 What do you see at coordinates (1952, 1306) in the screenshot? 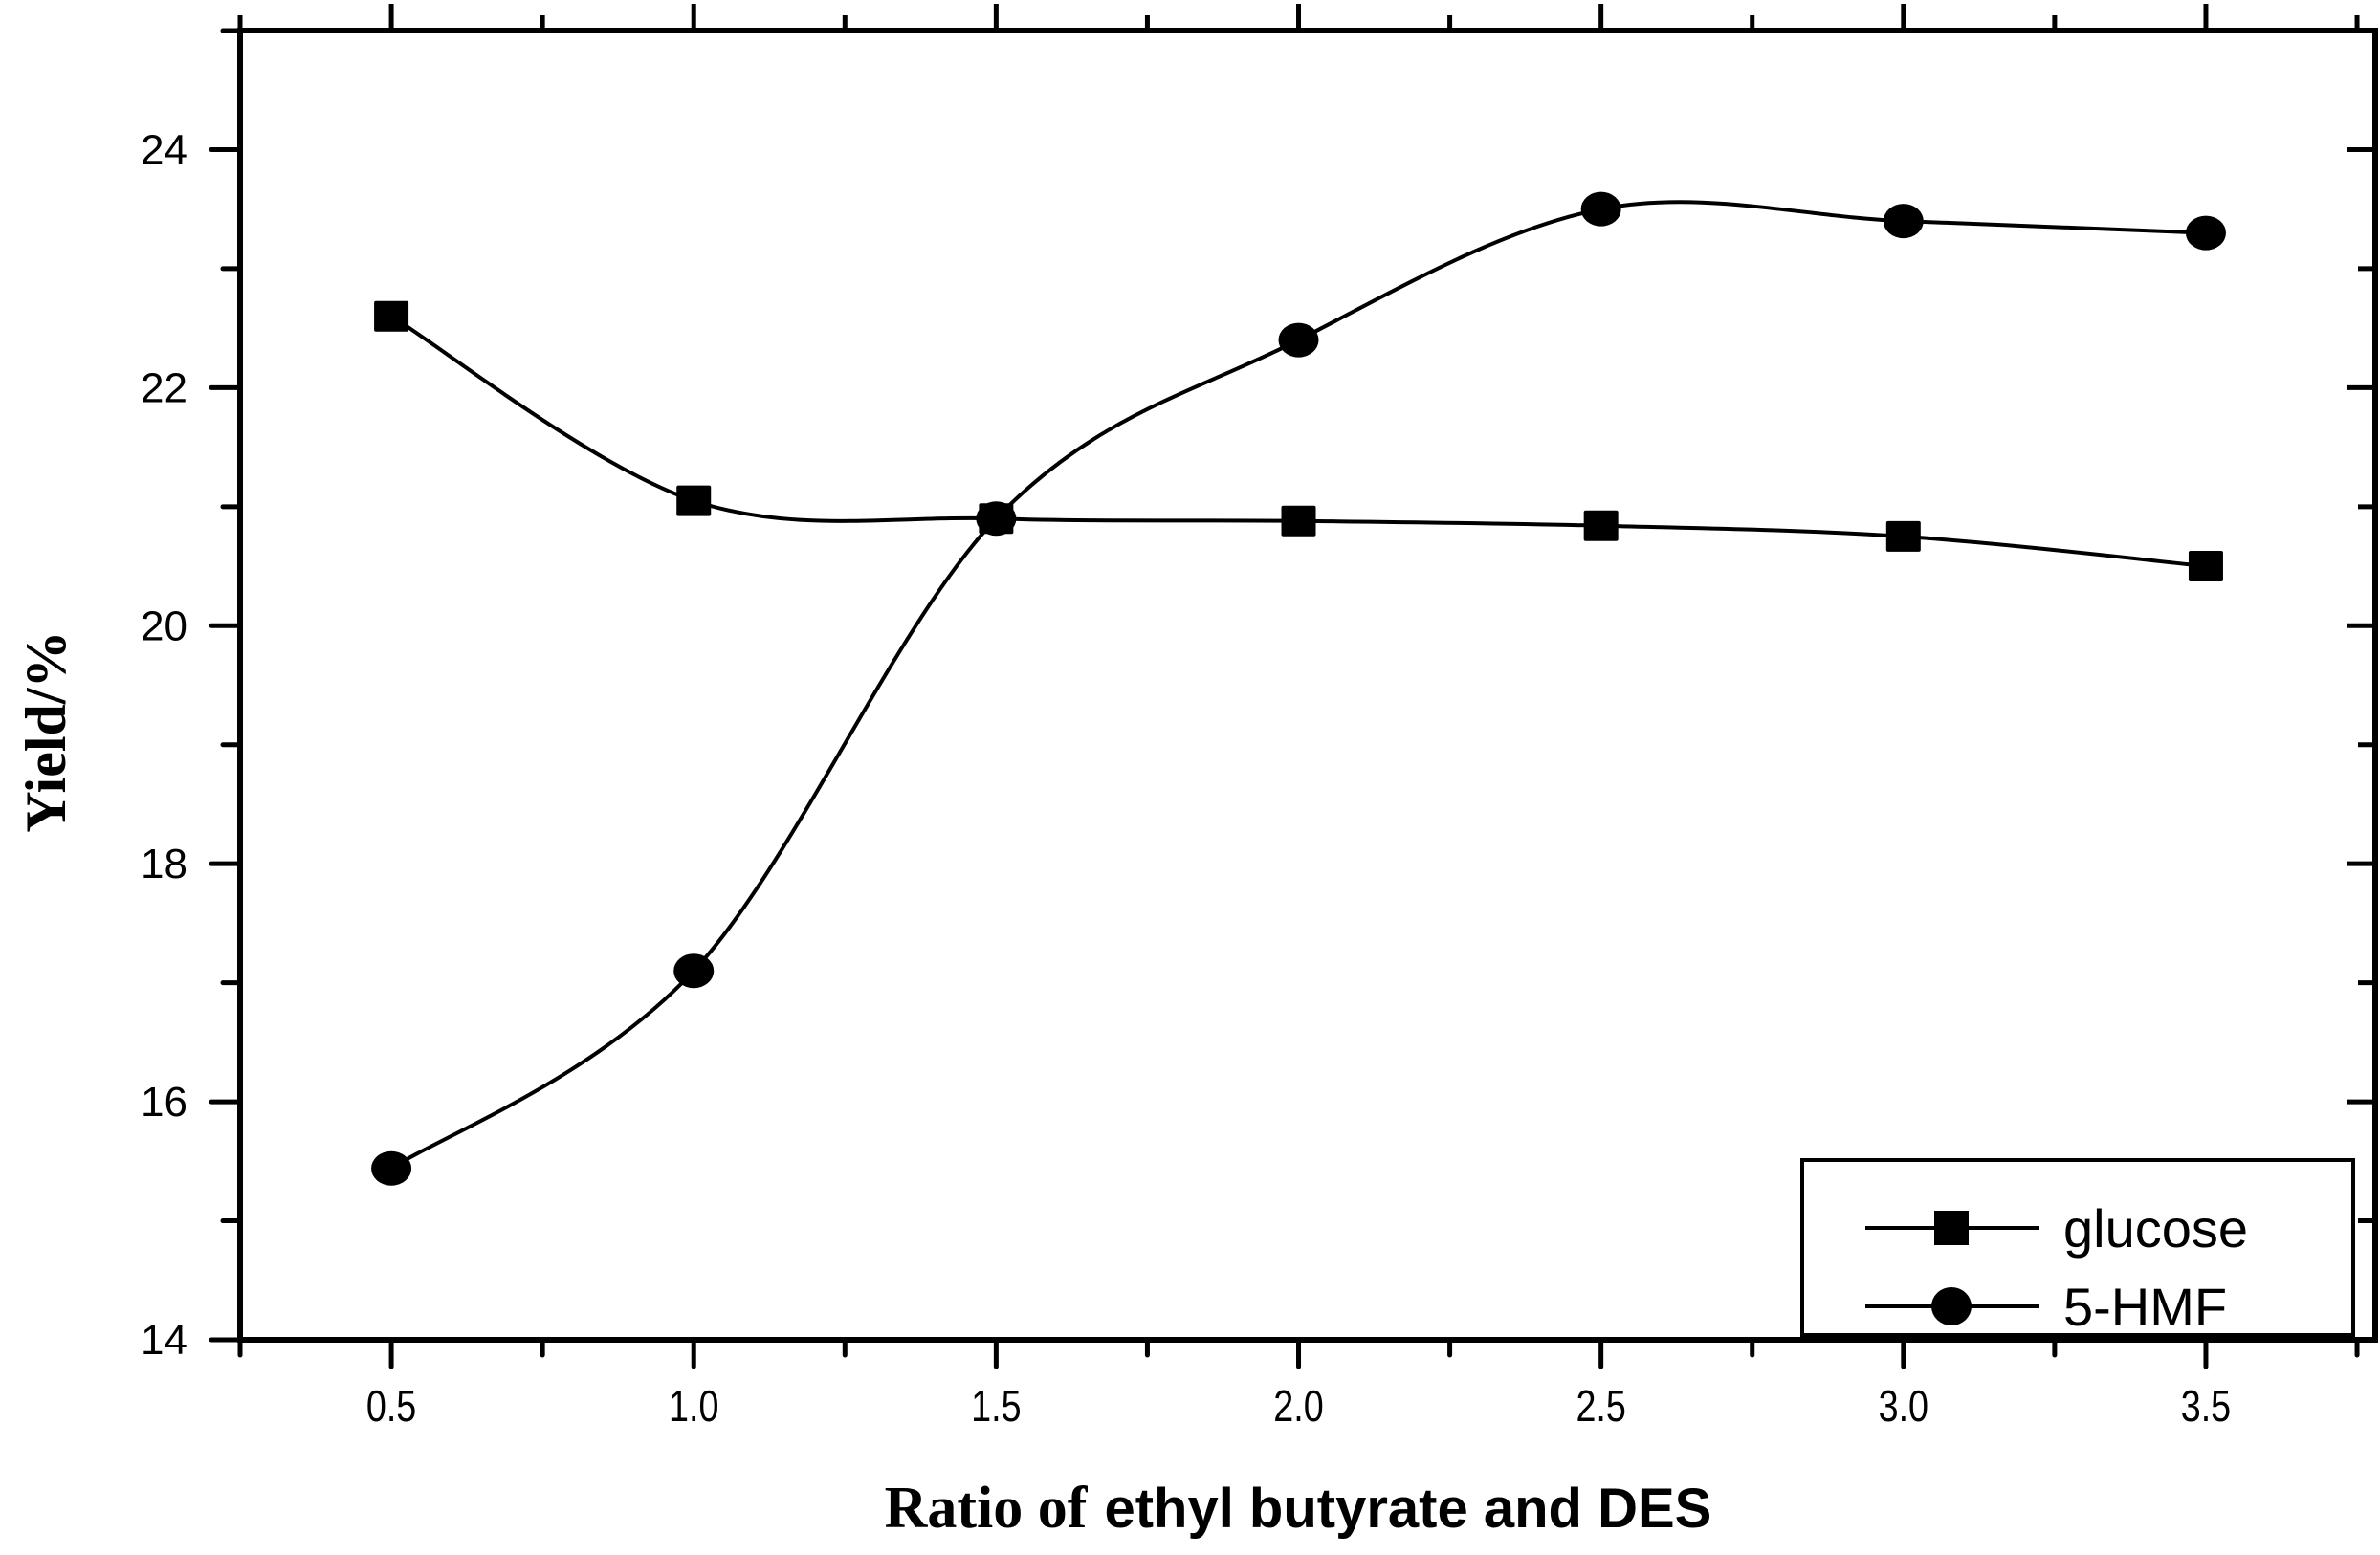
I see `legend-circle-marker` at bounding box center [1952, 1306].